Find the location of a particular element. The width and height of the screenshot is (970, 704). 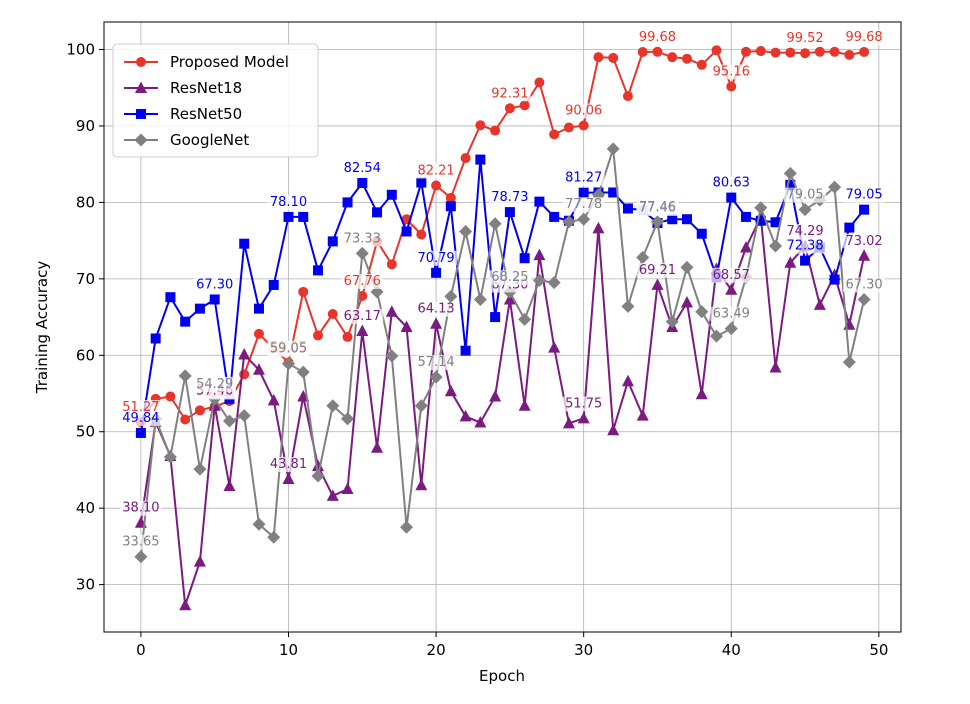

data-label: 79.05 is located at coordinates (863, 195).